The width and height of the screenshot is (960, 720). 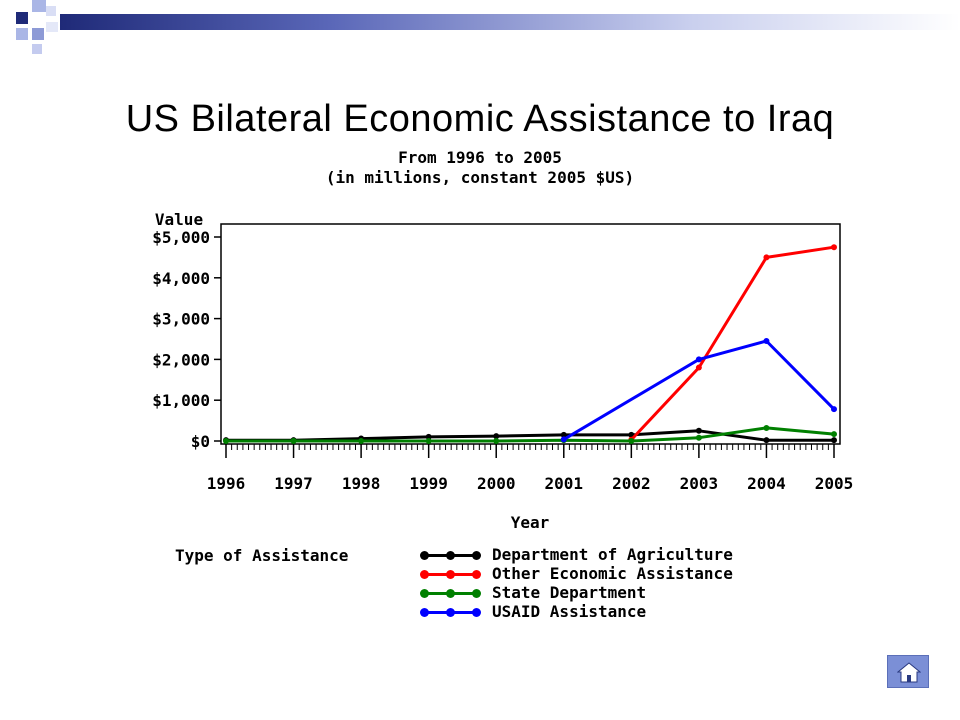 I want to click on legend-title: Type of Assistance, so click(x=262, y=555).